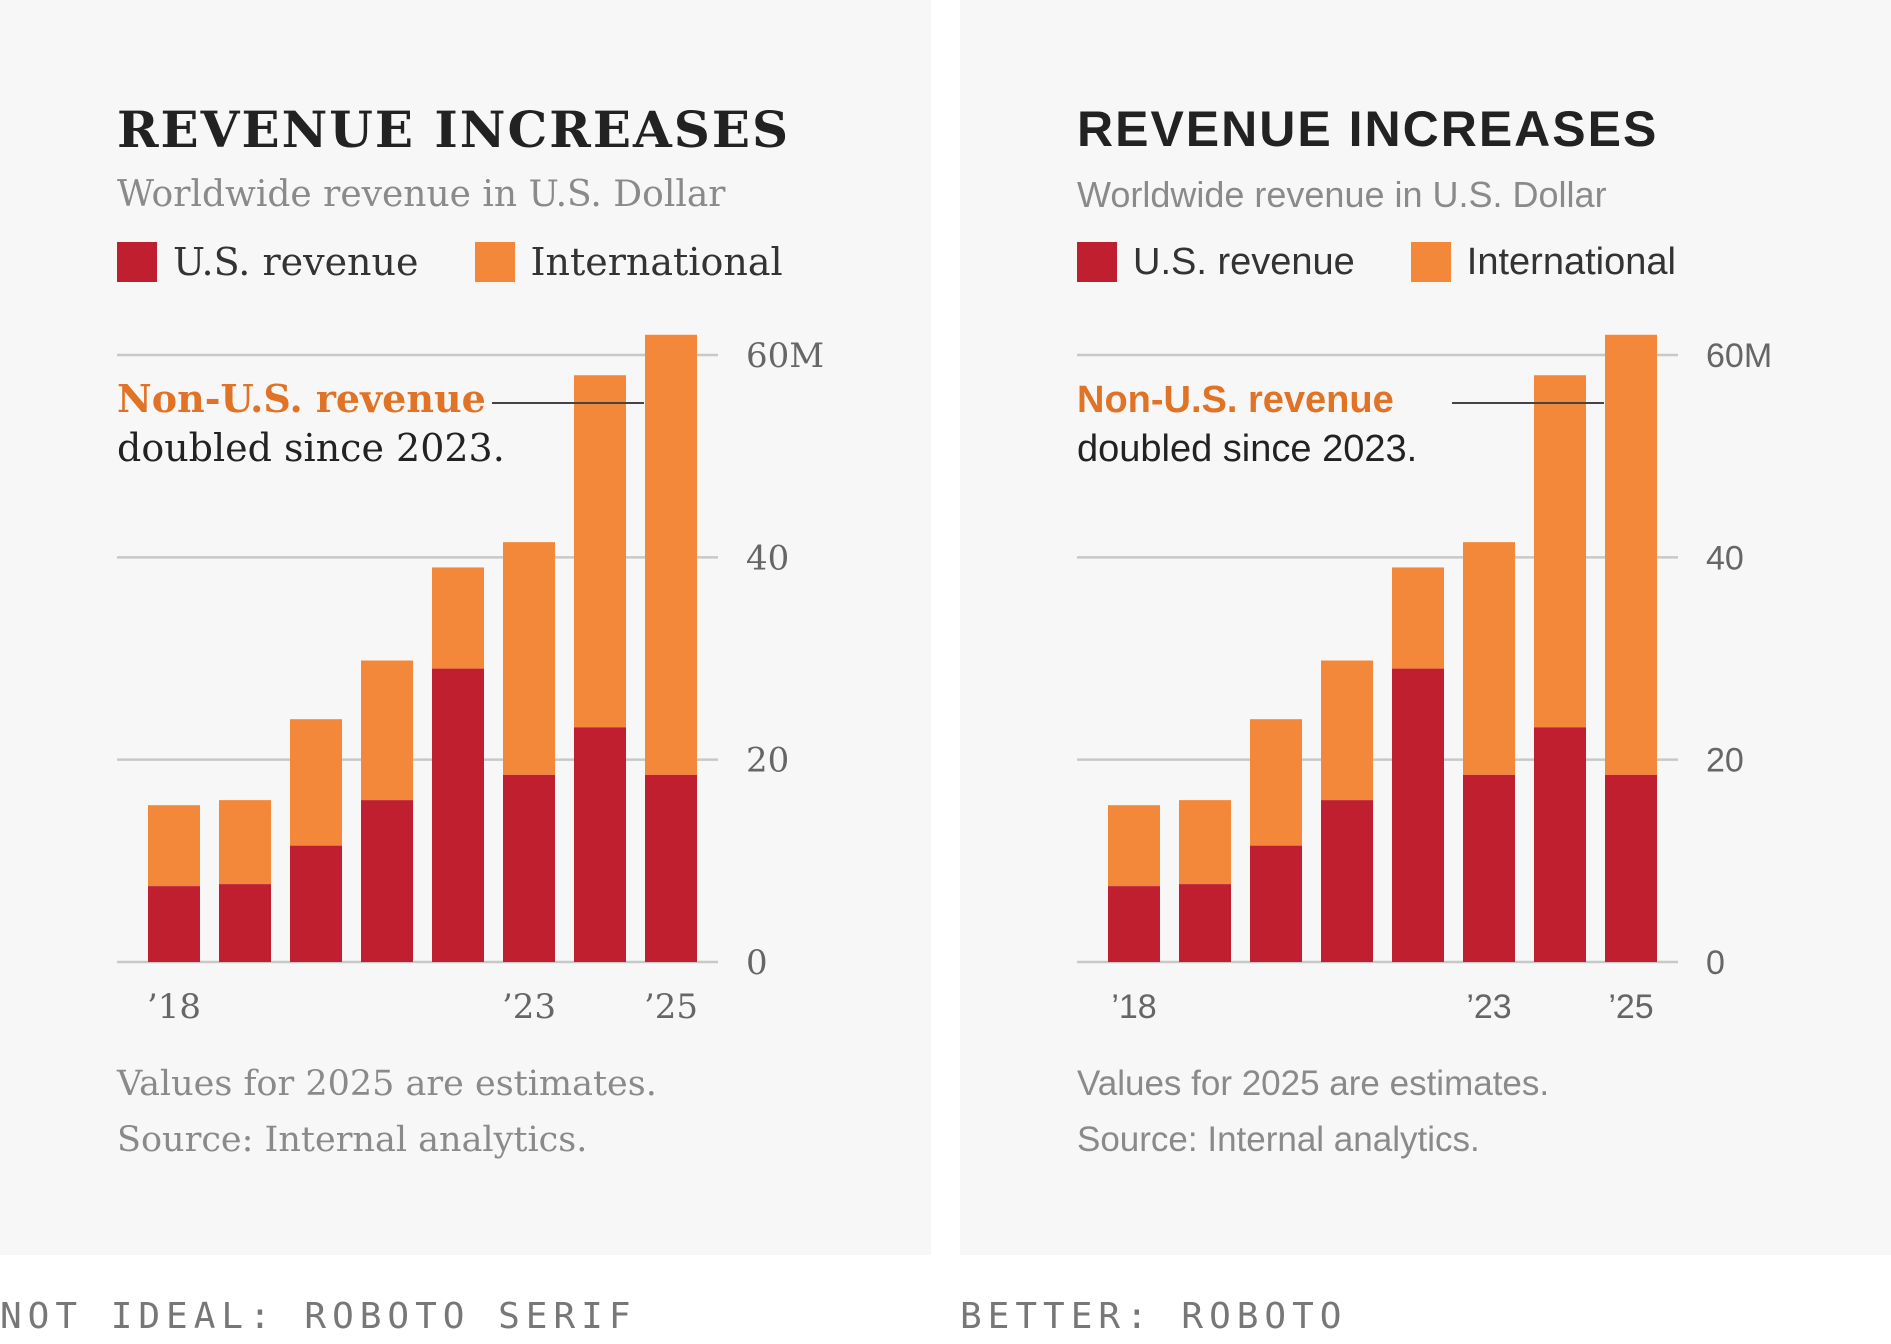 The image size is (1891, 1344). What do you see at coordinates (1154, 1316) in the screenshot?
I see `caption-right: BETTER: ROBOTO` at bounding box center [1154, 1316].